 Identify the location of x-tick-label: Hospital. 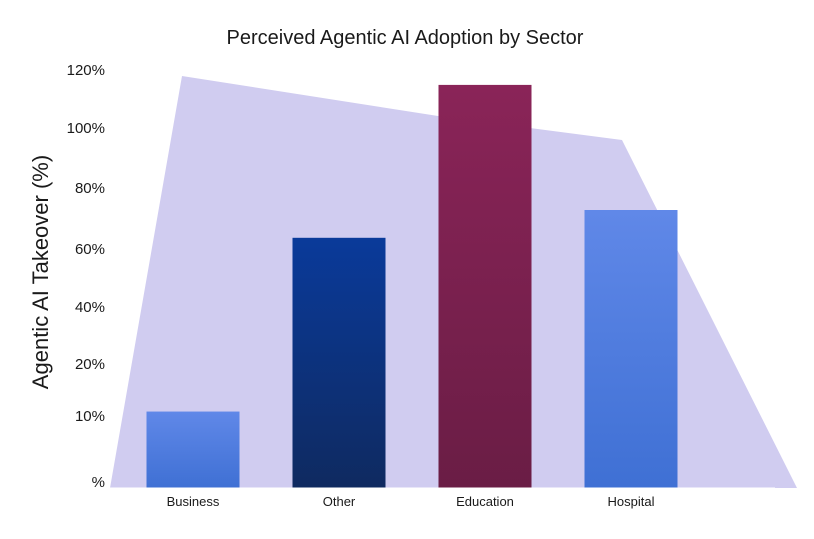
(631, 501).